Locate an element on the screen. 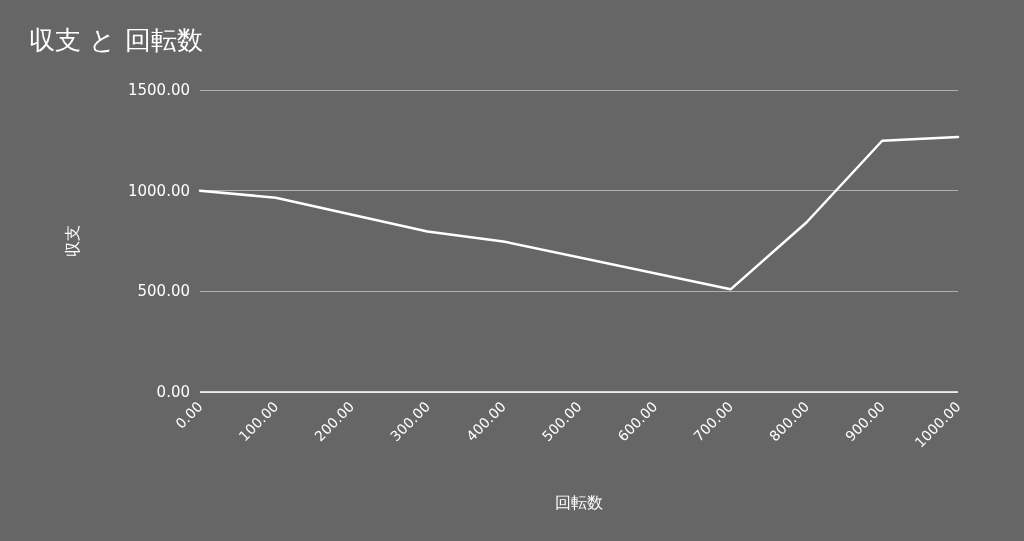  x-axis-title: 回転数 is located at coordinates (579, 502).